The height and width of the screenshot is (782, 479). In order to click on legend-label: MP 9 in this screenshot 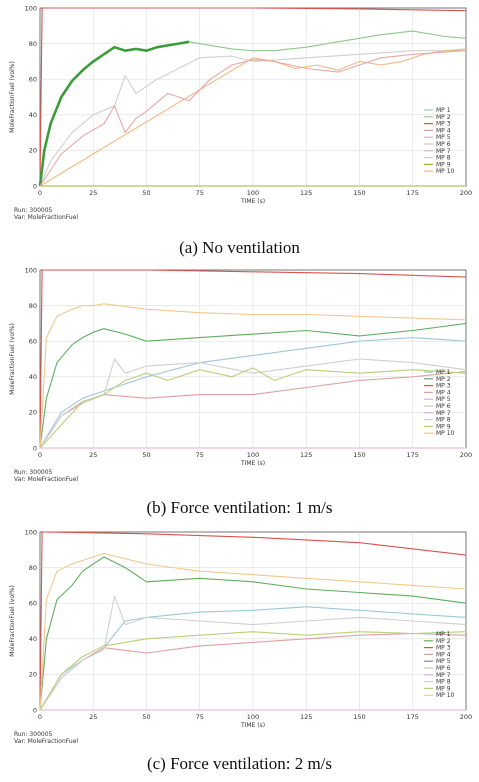, I will do `click(443, 426)`.